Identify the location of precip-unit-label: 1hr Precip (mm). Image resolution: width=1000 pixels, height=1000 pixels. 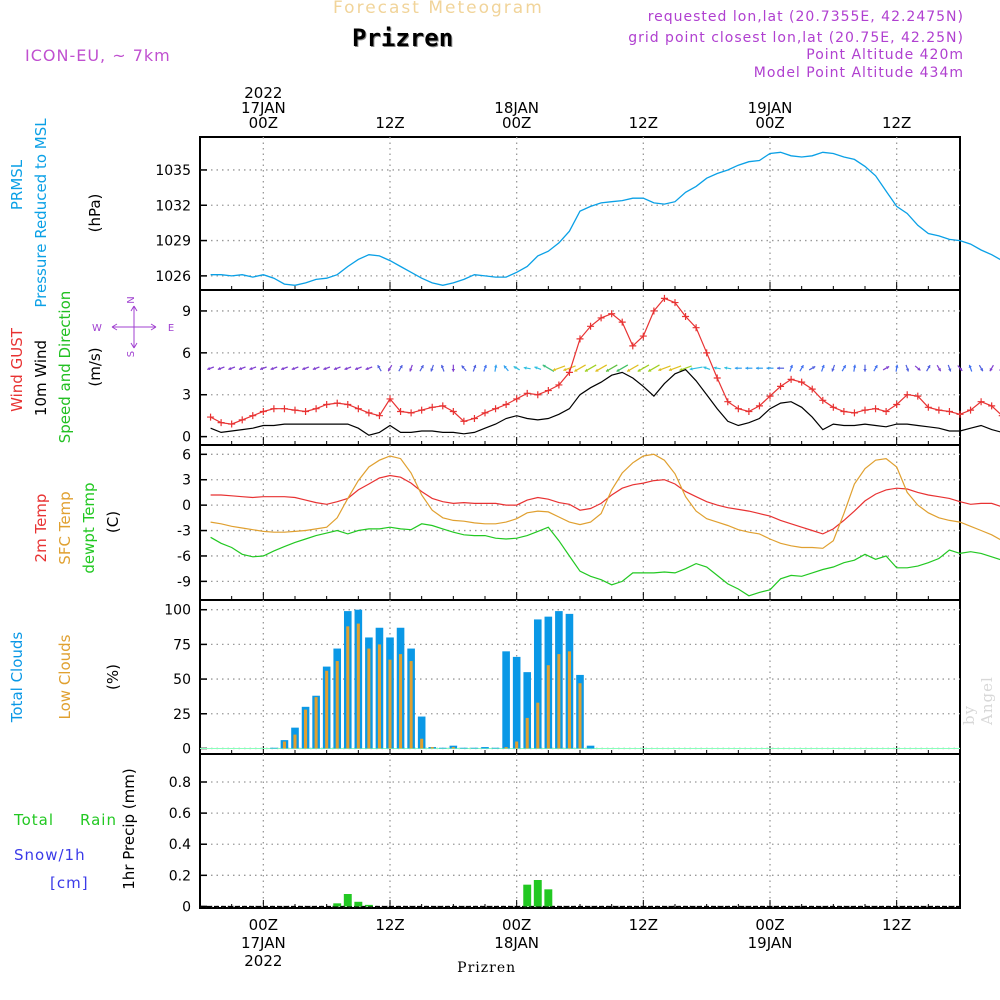
(129, 828).